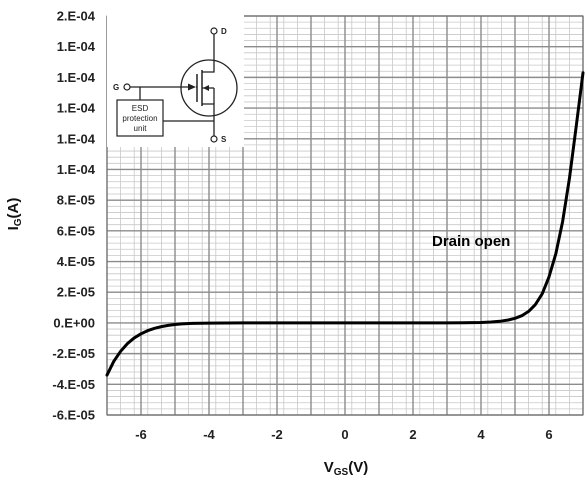  Describe the element at coordinates (73, 353) in the screenshot. I see `y-tick-label: -2.E-05` at that location.